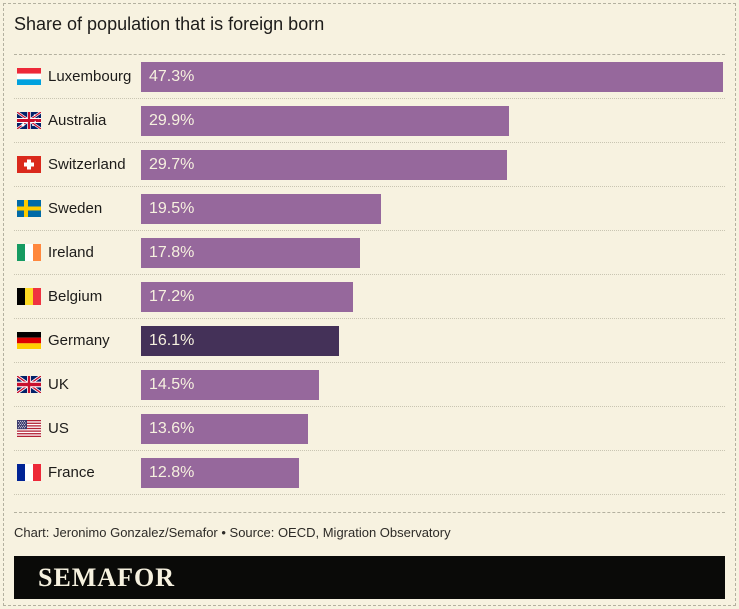 The width and height of the screenshot is (739, 609). I want to click on flag-uk-icon, so click(29, 384).